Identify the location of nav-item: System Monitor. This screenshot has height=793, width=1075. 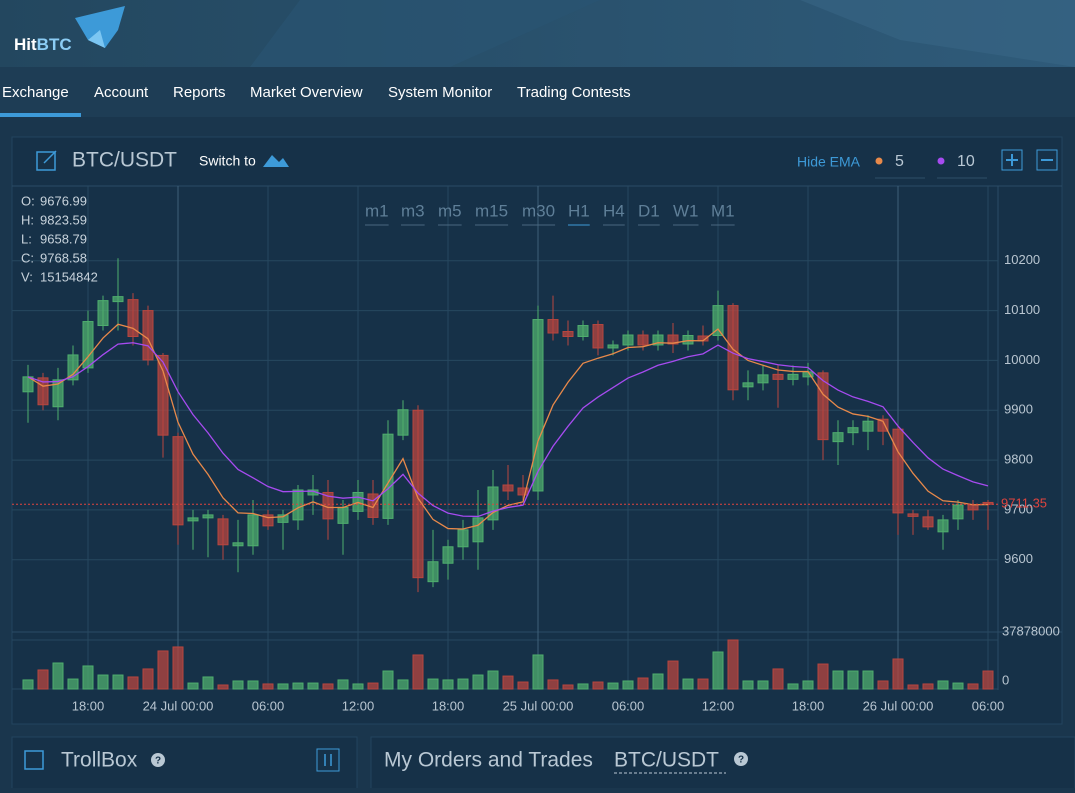
(440, 92).